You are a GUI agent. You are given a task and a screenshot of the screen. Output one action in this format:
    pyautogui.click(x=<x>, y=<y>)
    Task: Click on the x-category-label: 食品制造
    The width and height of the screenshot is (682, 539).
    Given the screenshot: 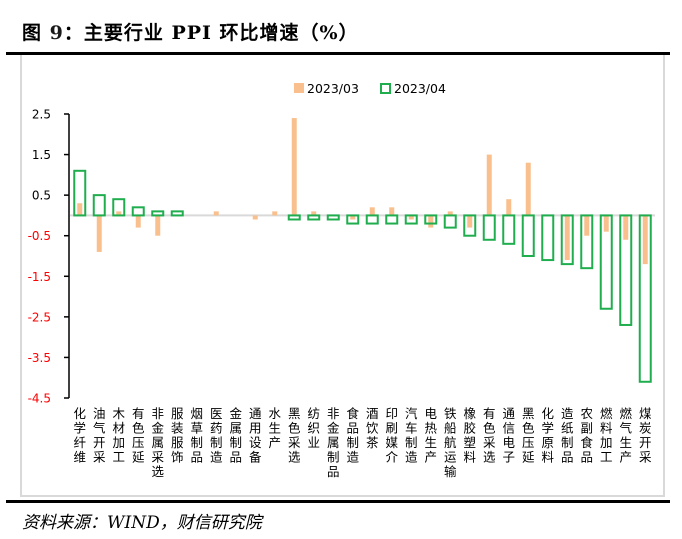 What is the action you would take?
    pyautogui.click(x=352, y=435)
    